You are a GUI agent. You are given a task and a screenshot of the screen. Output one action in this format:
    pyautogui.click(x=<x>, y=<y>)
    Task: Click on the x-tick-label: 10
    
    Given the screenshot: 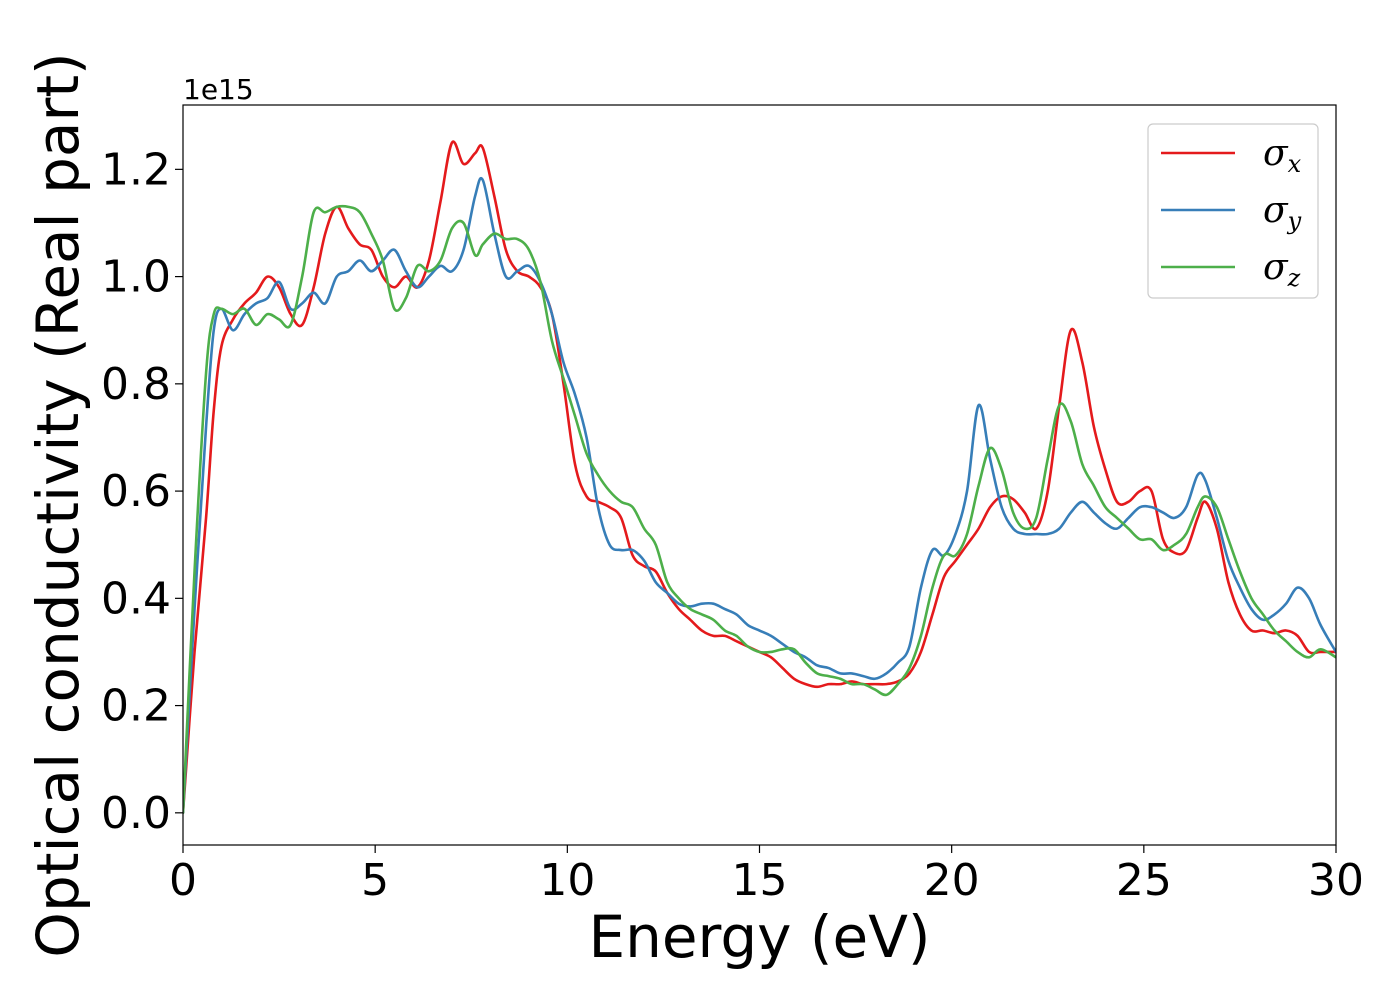 What is the action you would take?
    pyautogui.click(x=567, y=880)
    